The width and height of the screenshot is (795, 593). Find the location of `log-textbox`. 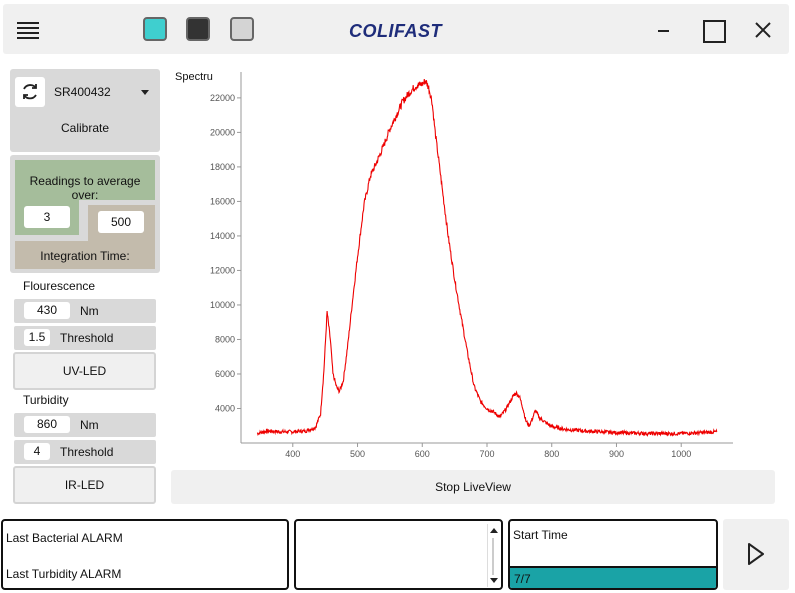

log-textbox is located at coordinates (398, 554).